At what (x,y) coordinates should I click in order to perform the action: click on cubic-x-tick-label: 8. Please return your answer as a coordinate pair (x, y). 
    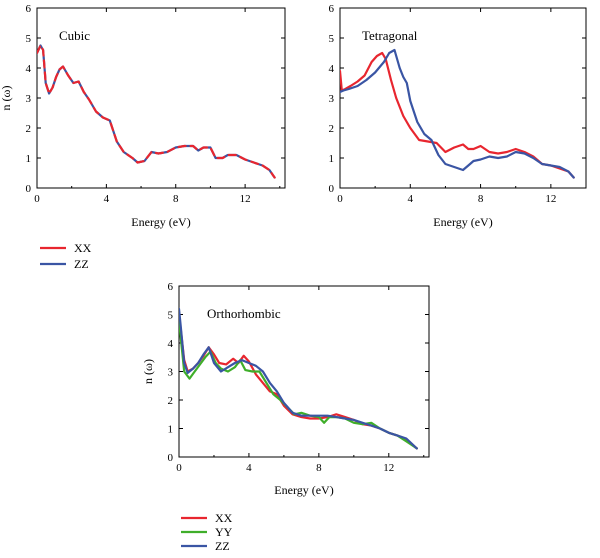
    Looking at the image, I should click on (176, 199).